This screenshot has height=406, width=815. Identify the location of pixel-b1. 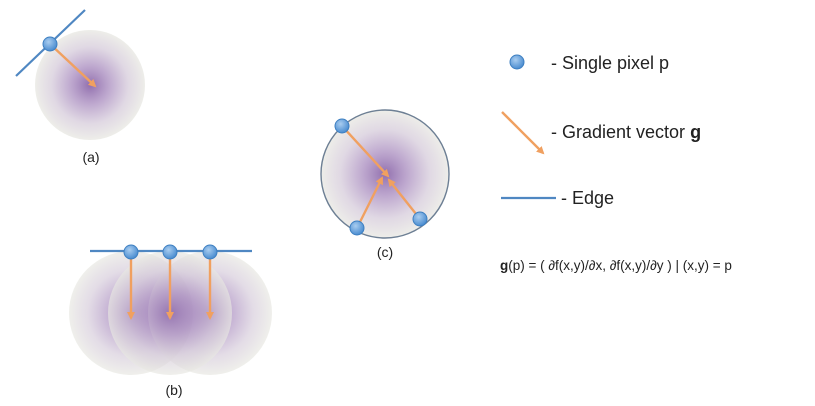
(131, 252).